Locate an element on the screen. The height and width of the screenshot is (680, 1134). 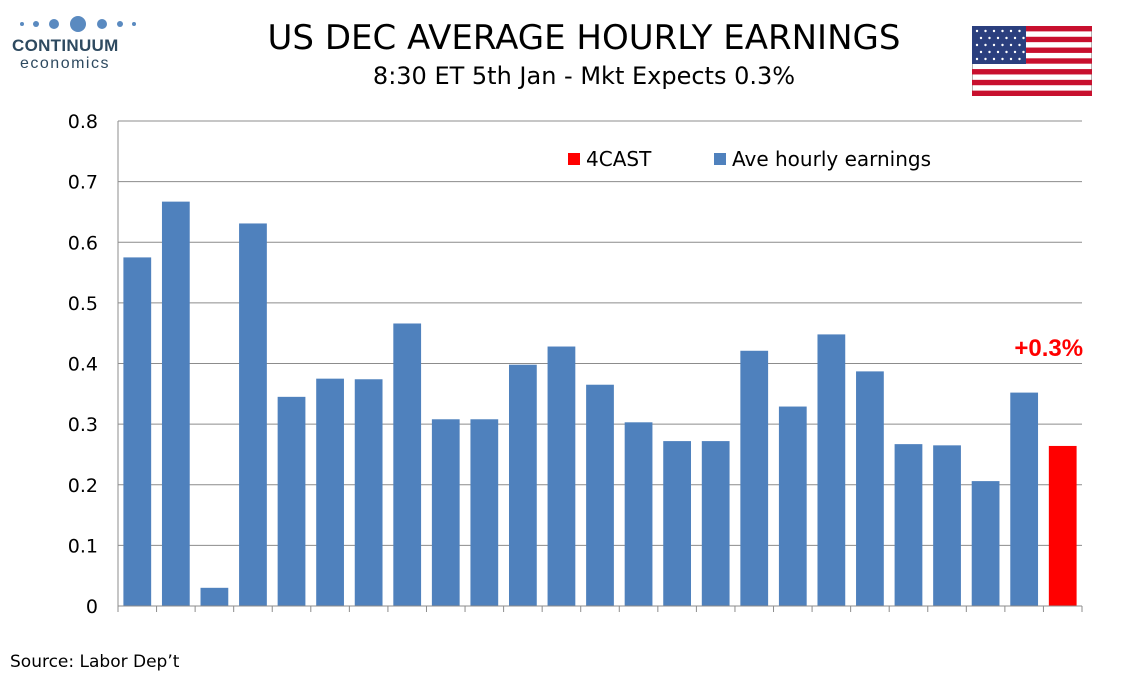
legend-label: 4CAST is located at coordinates (619, 159).